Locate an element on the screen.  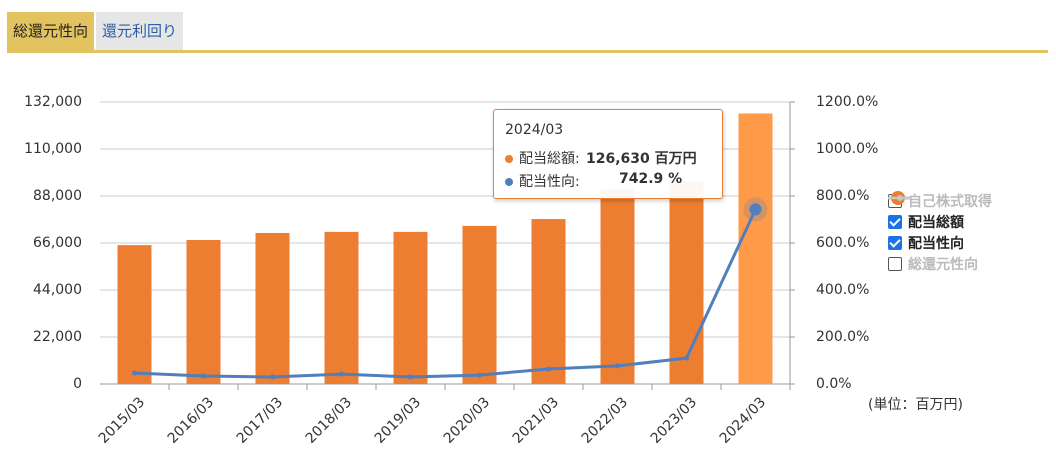
y-tick-label: 88,000 is located at coordinates (57, 196).